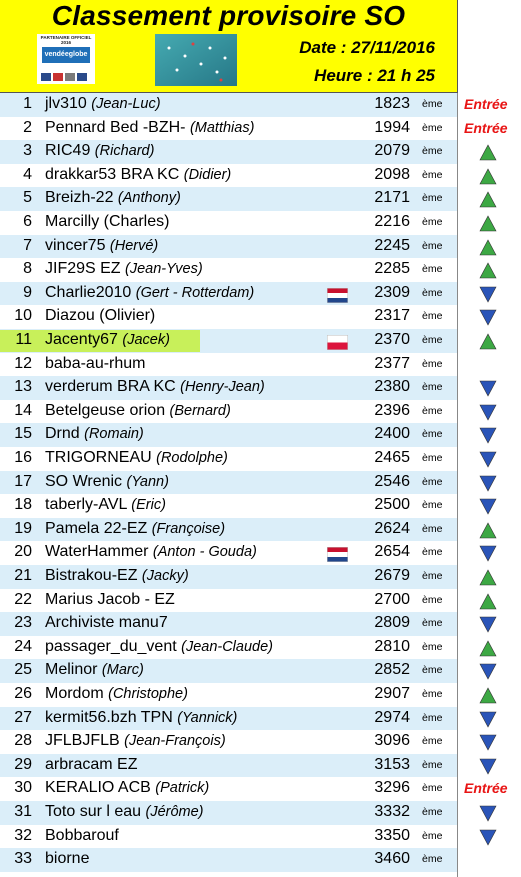 Image resolution: width=521 pixels, height=877 pixels. What do you see at coordinates (486, 127) in the screenshot?
I see `entree-label: Entrée` at bounding box center [486, 127].